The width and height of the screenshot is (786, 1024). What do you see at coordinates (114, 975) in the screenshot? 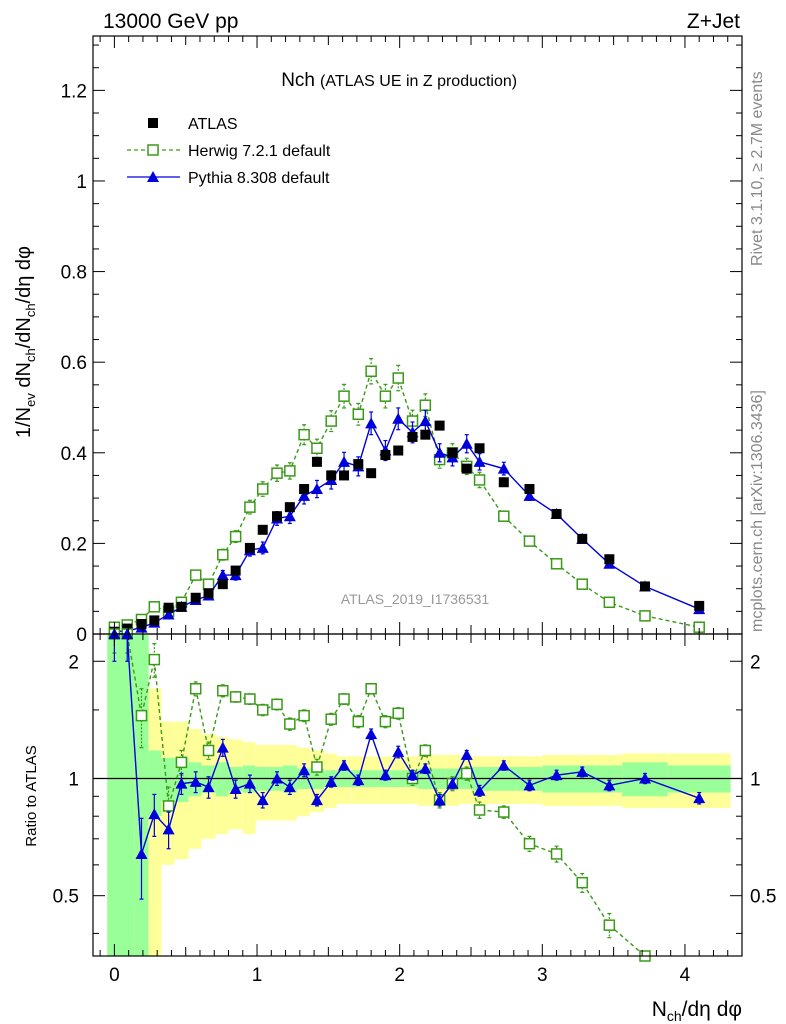
I see `x-tick-label: 0` at bounding box center [114, 975].